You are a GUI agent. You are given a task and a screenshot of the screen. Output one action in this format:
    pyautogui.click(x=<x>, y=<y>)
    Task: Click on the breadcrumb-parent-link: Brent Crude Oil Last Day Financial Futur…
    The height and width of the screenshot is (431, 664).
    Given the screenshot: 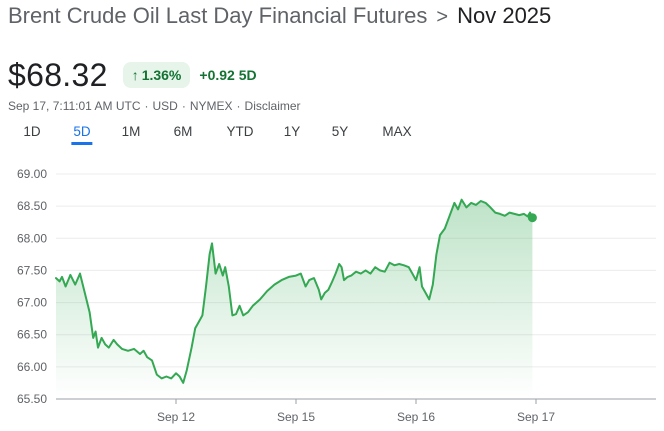 What is the action you would take?
    pyautogui.click(x=218, y=15)
    